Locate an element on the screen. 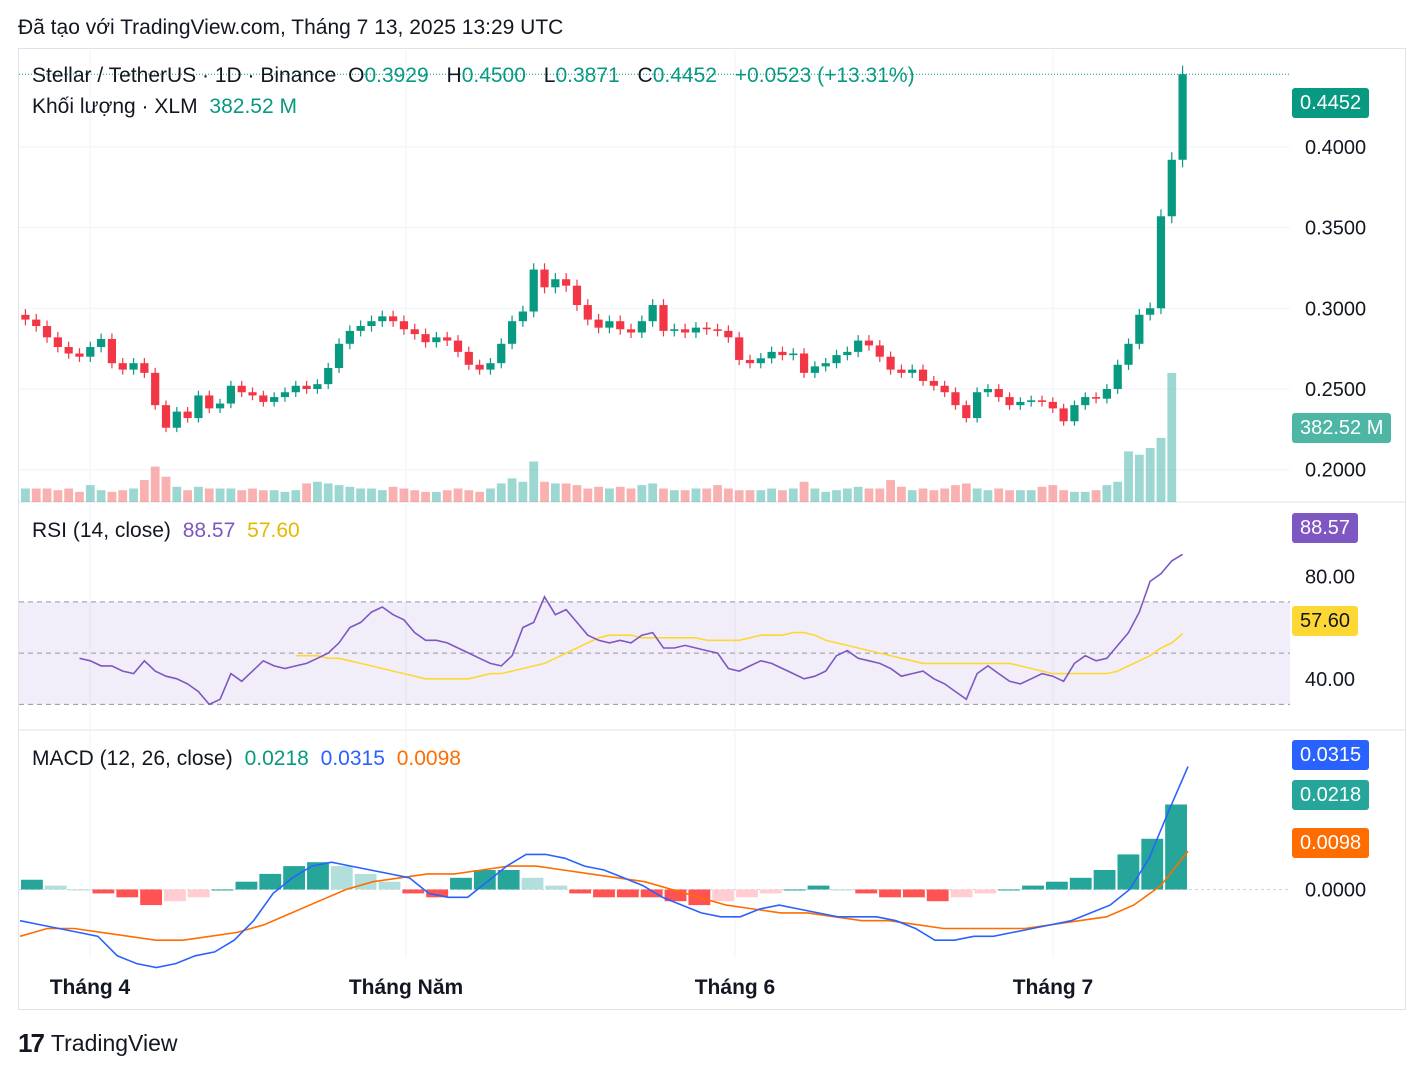 This screenshot has width=1424, height=1073. symbol-label: Stellar / TetherUS · 1D · Binance is located at coordinates (184, 75).